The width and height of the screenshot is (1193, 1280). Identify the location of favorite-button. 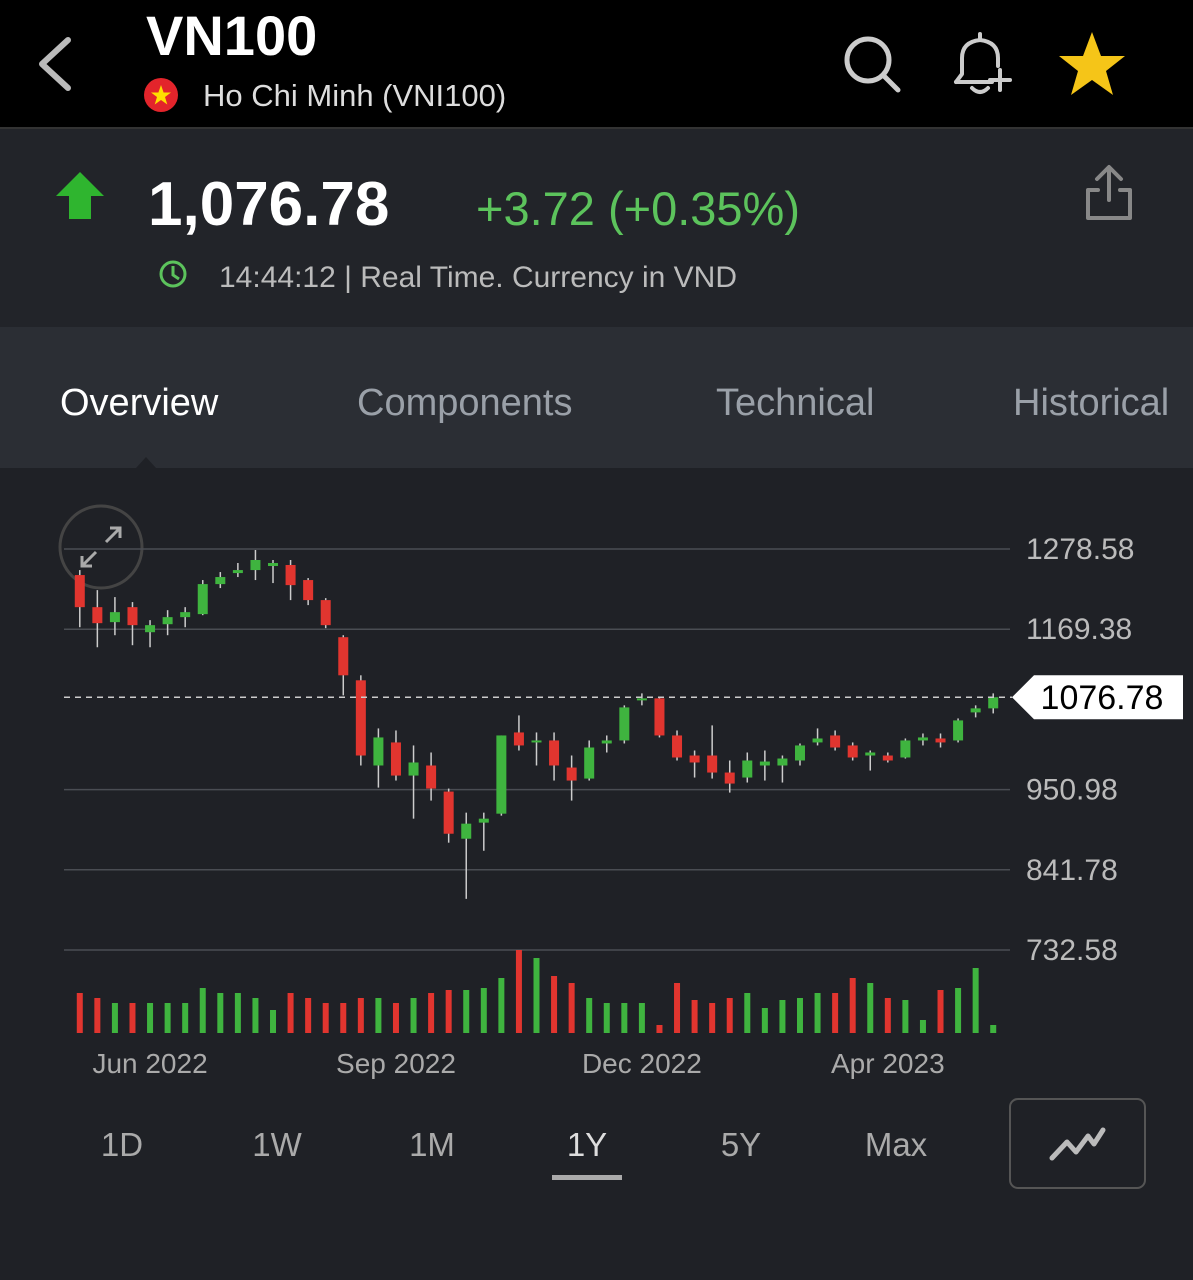
(1092, 63).